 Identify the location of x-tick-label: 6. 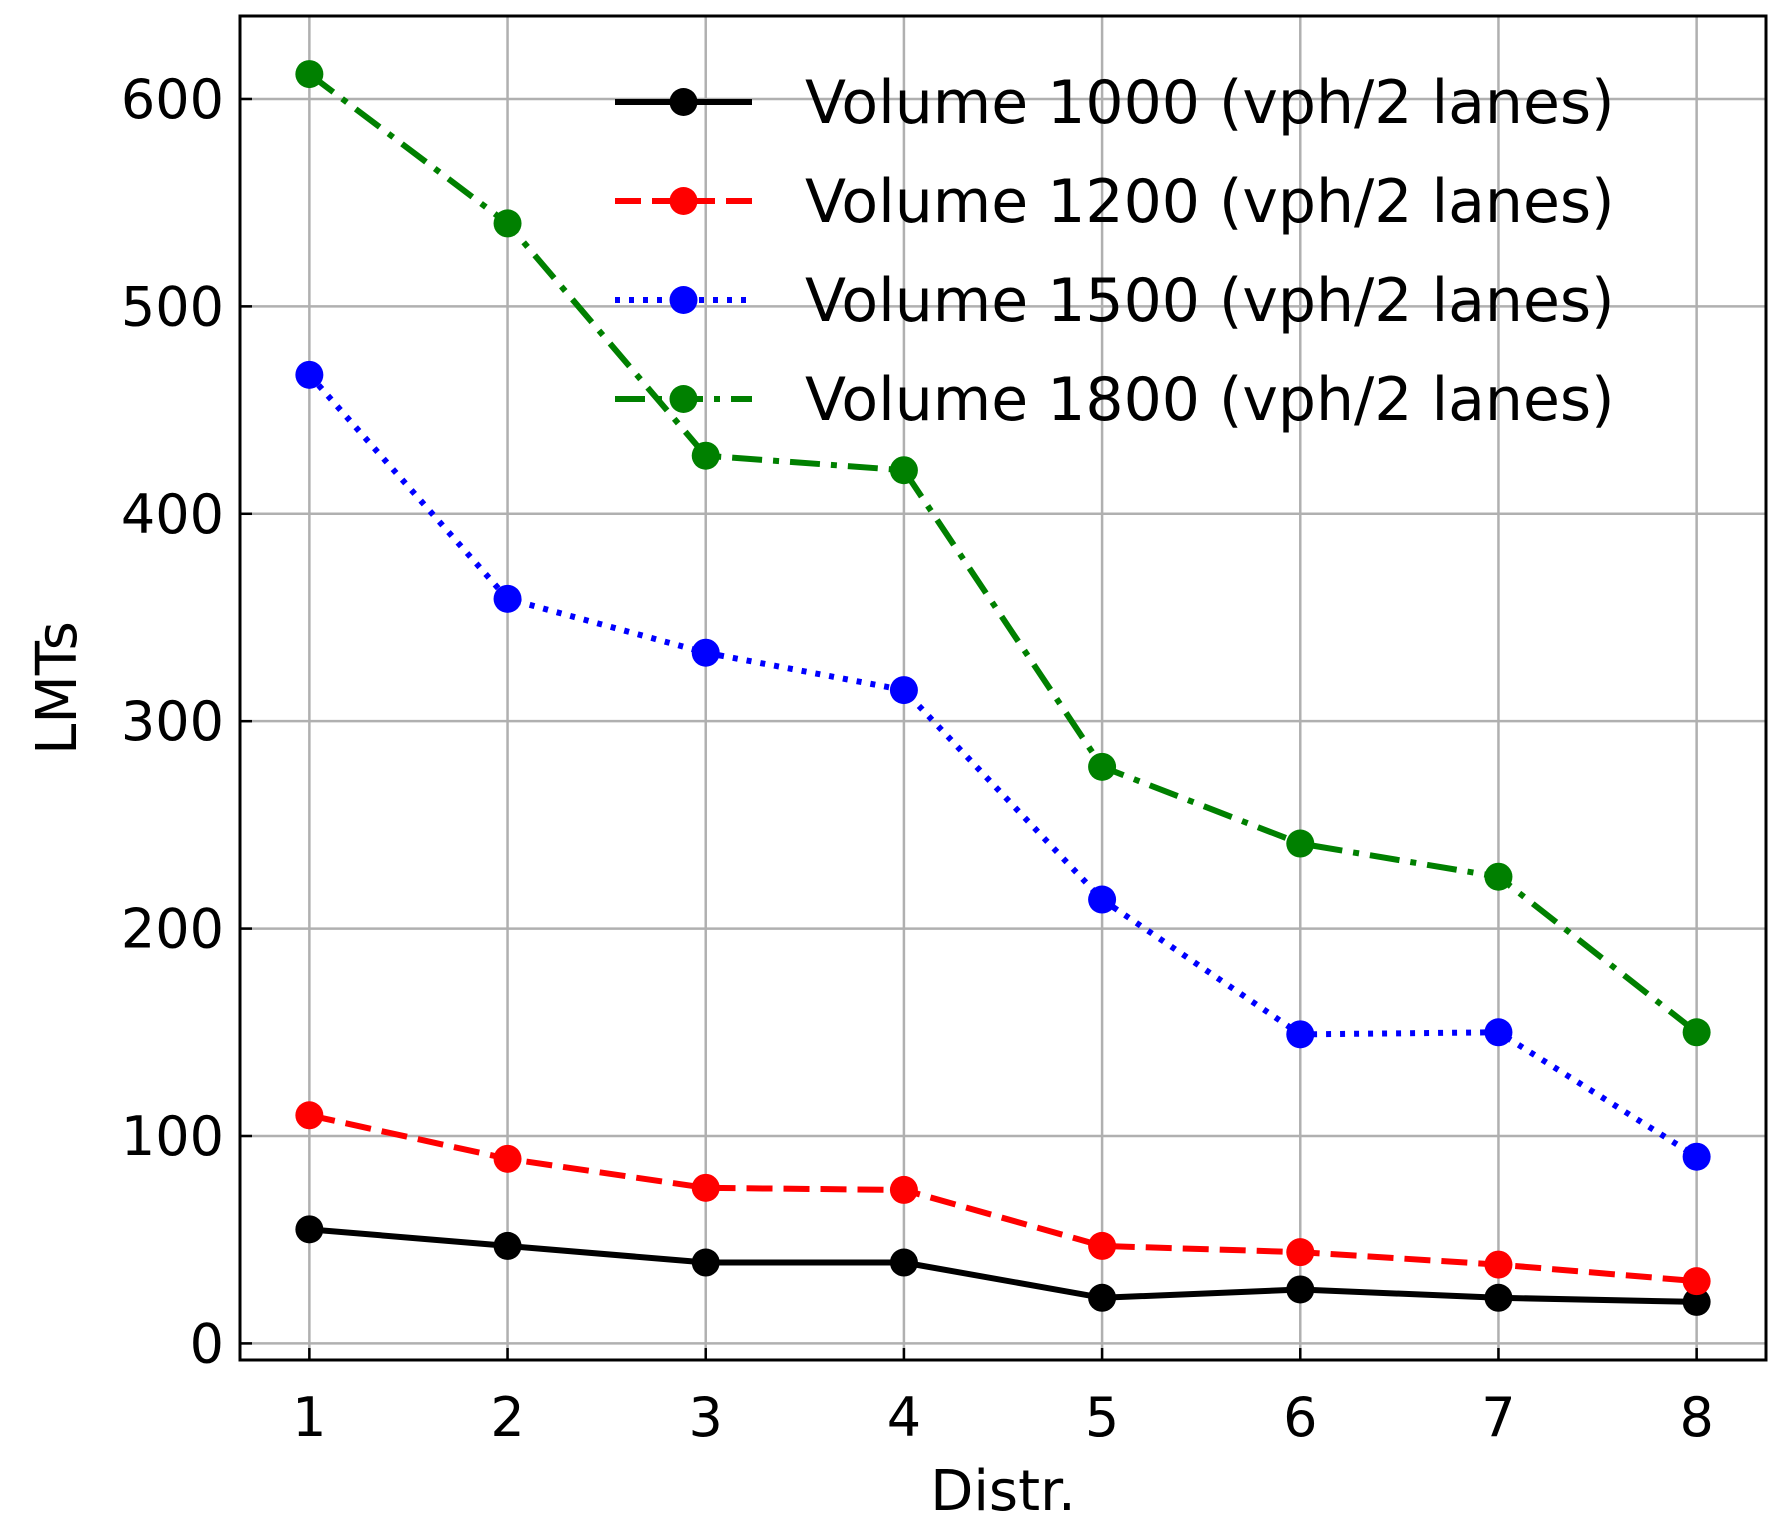
(1300, 1417).